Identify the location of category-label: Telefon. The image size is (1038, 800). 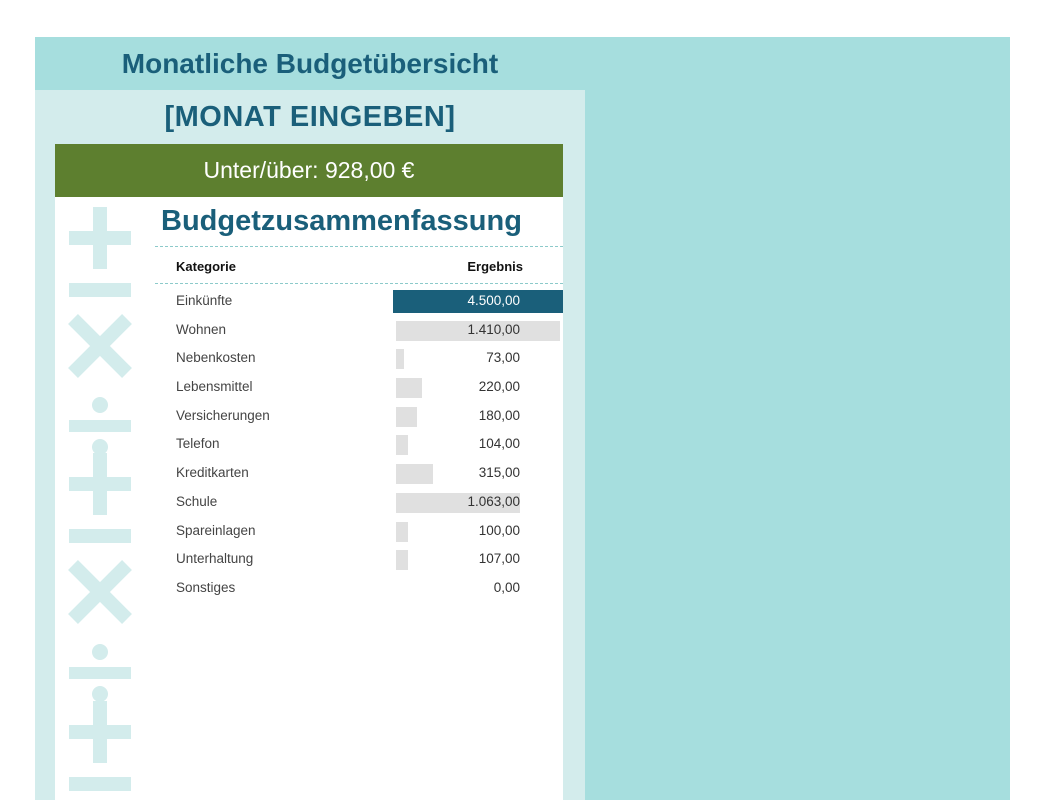
(198, 444).